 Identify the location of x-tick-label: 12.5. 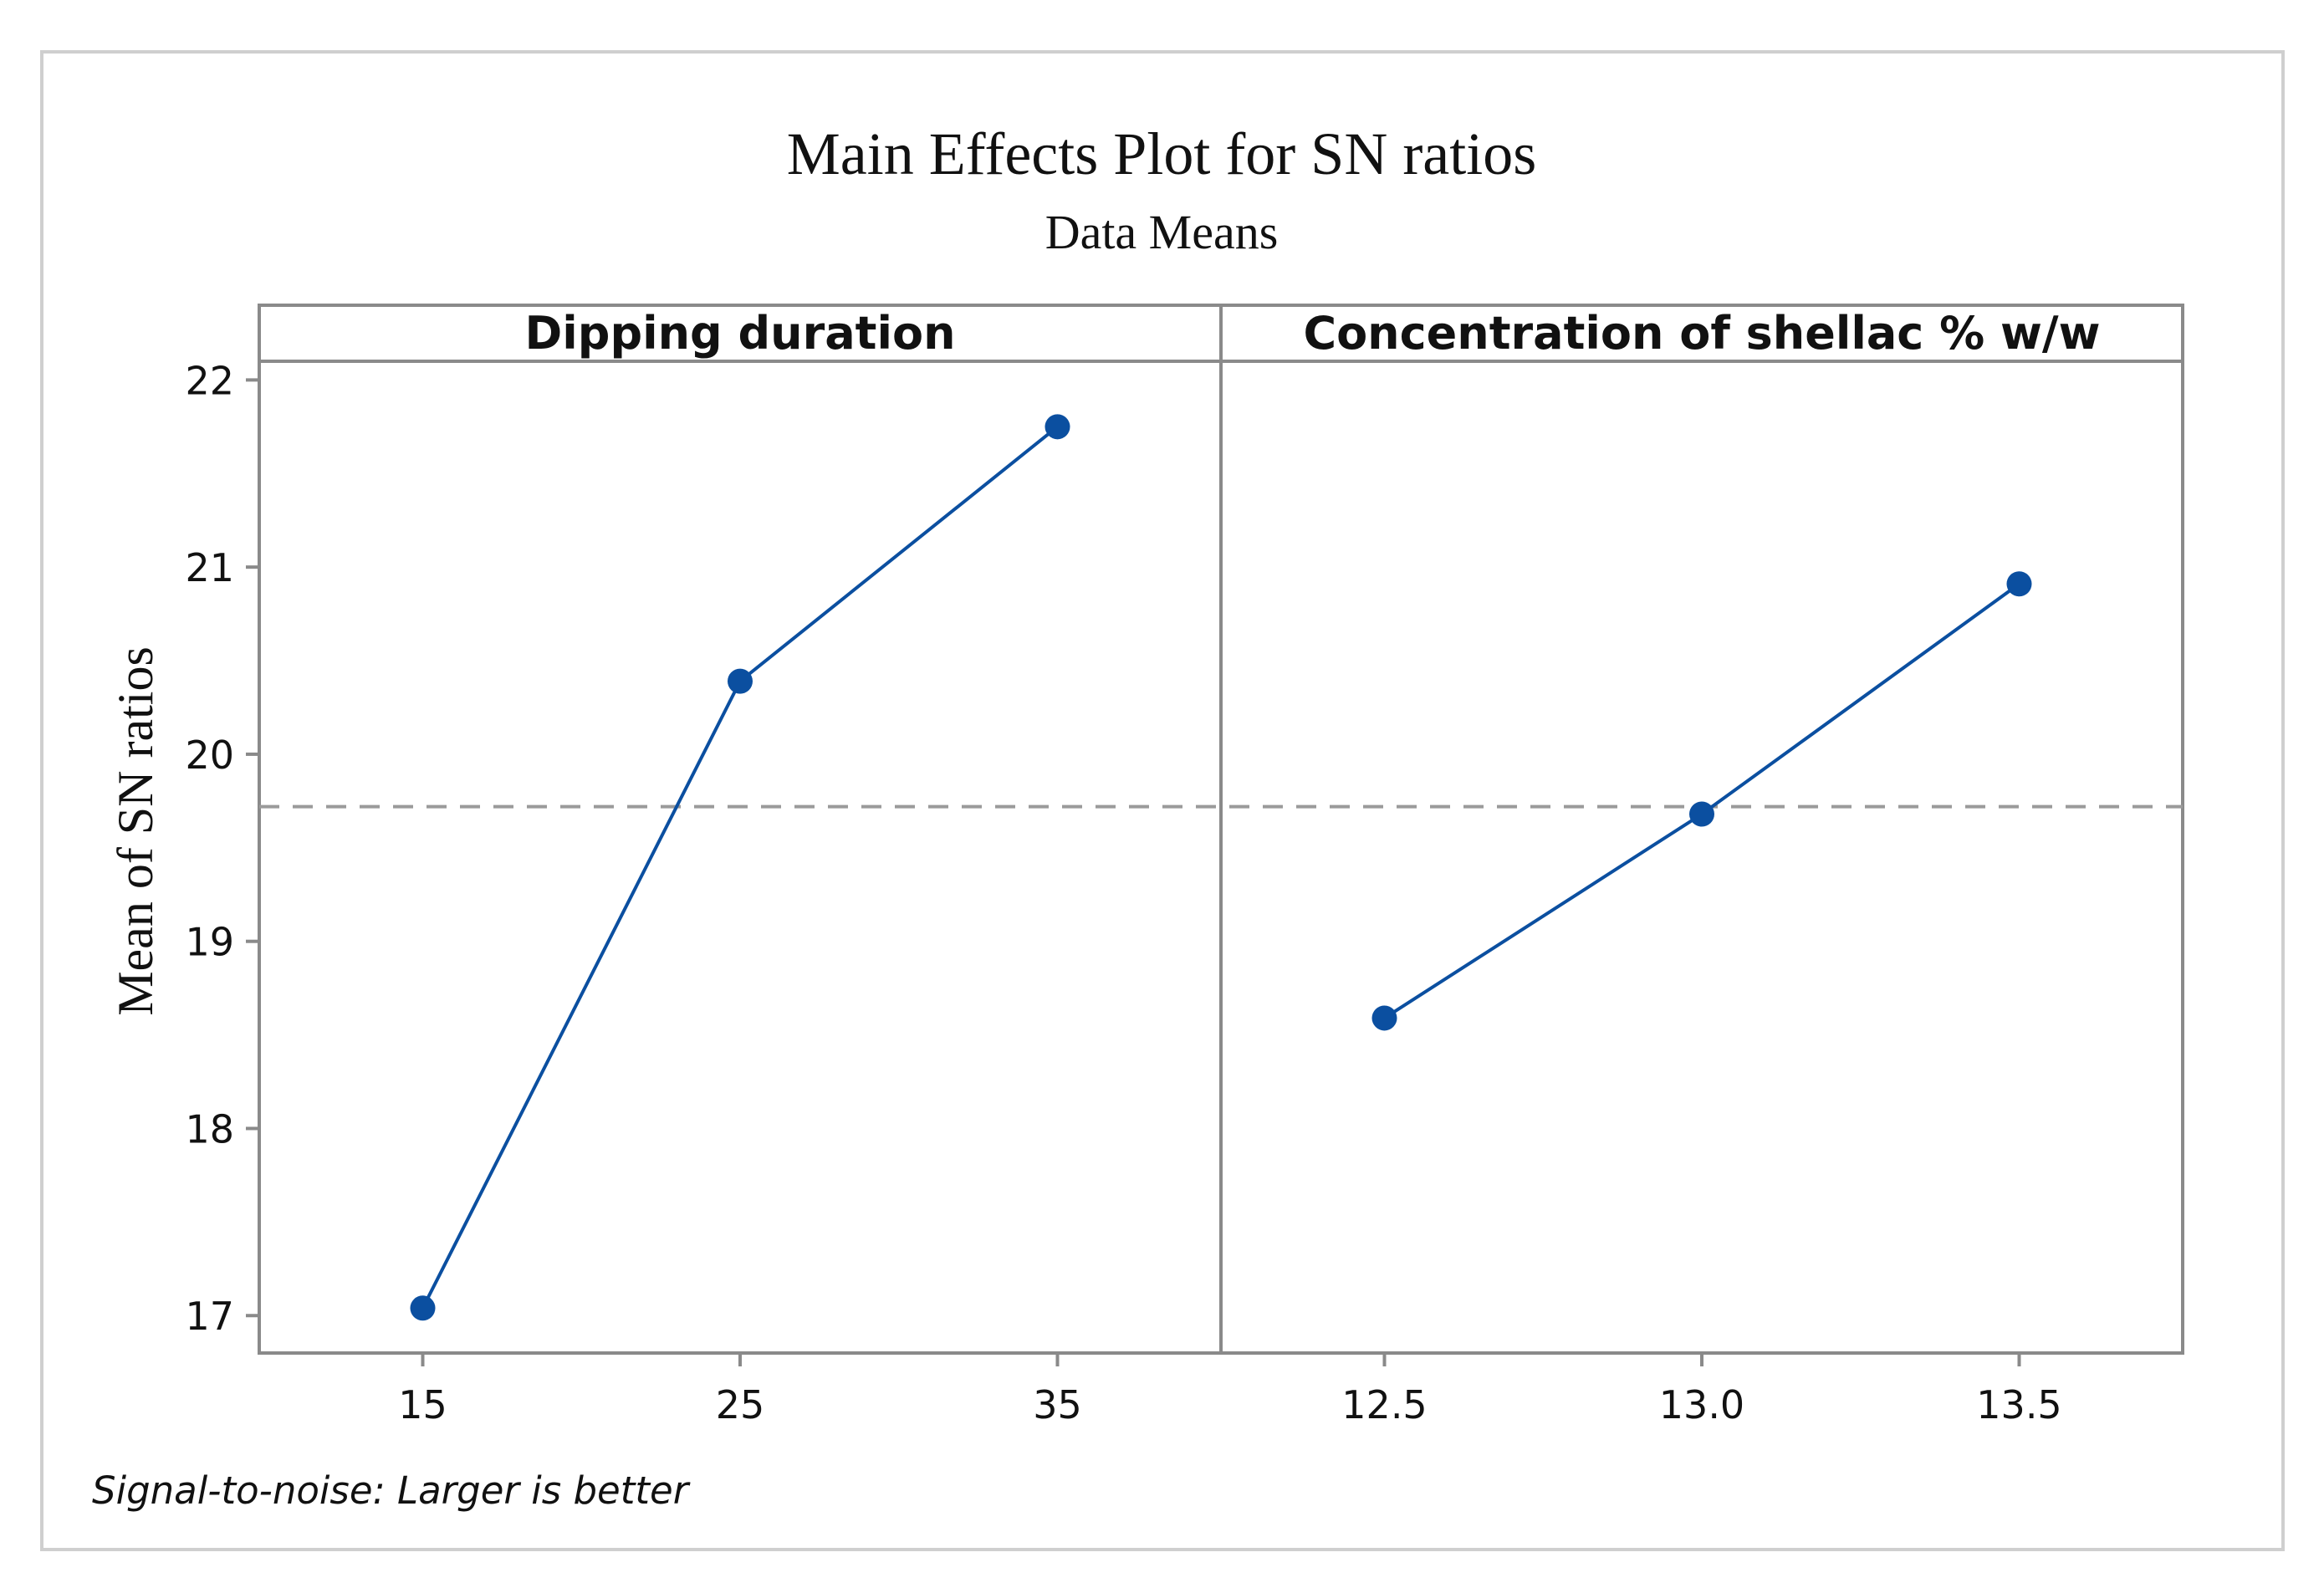
(1384, 1404).